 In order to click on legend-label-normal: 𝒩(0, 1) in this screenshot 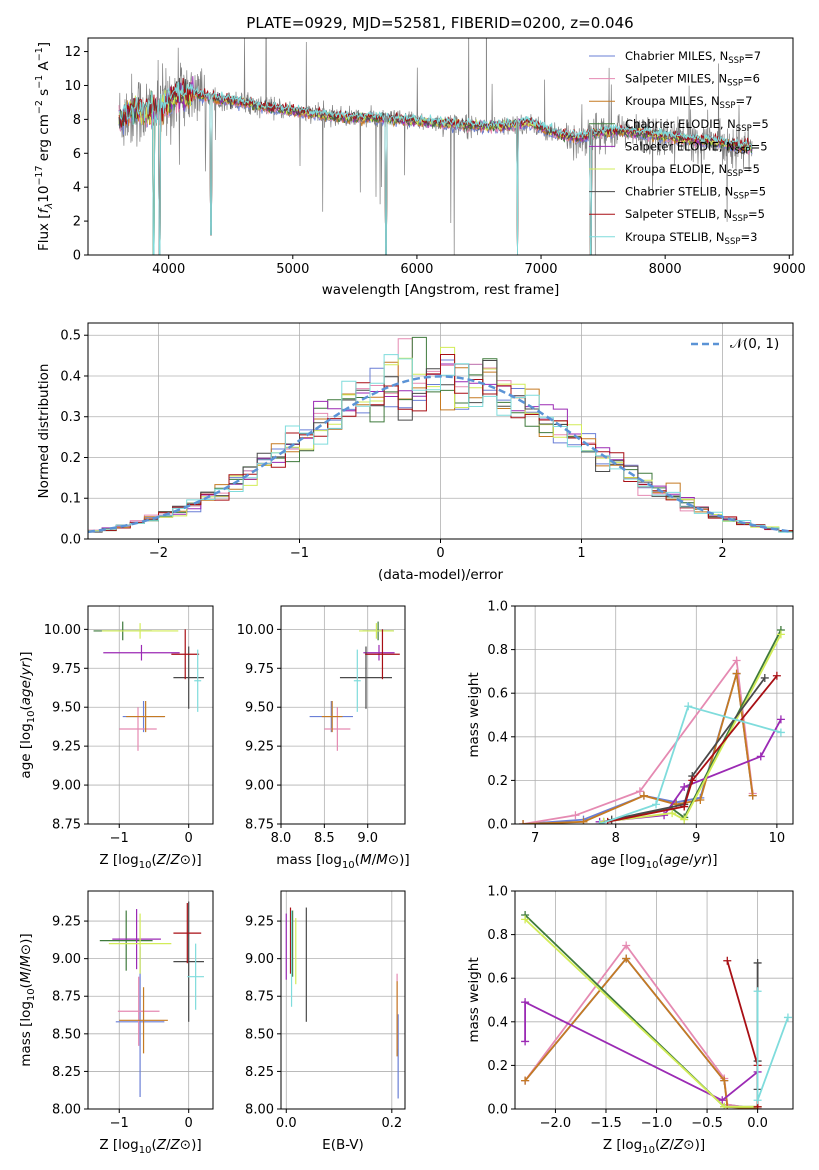, I will do `click(754, 344)`.